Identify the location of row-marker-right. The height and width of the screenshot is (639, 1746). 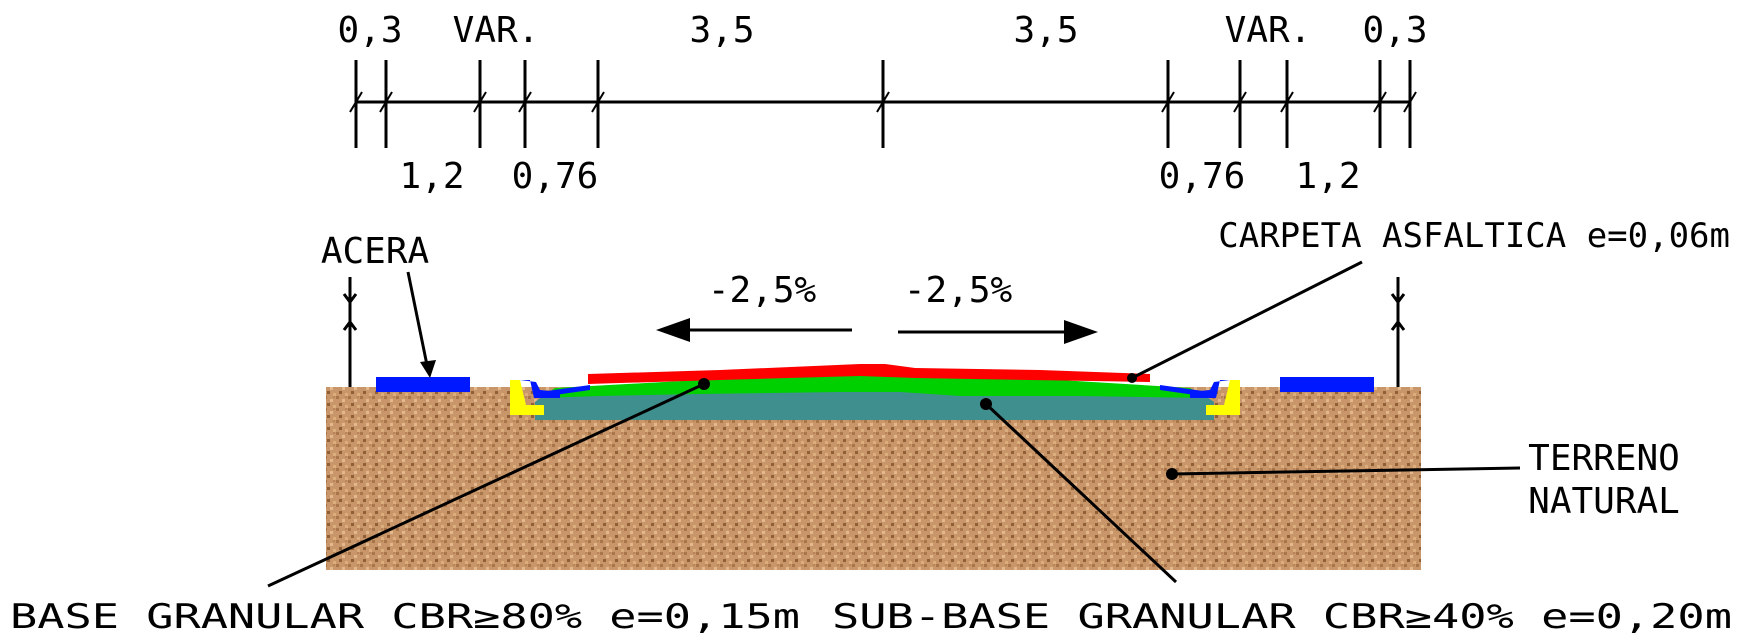
(1398, 332).